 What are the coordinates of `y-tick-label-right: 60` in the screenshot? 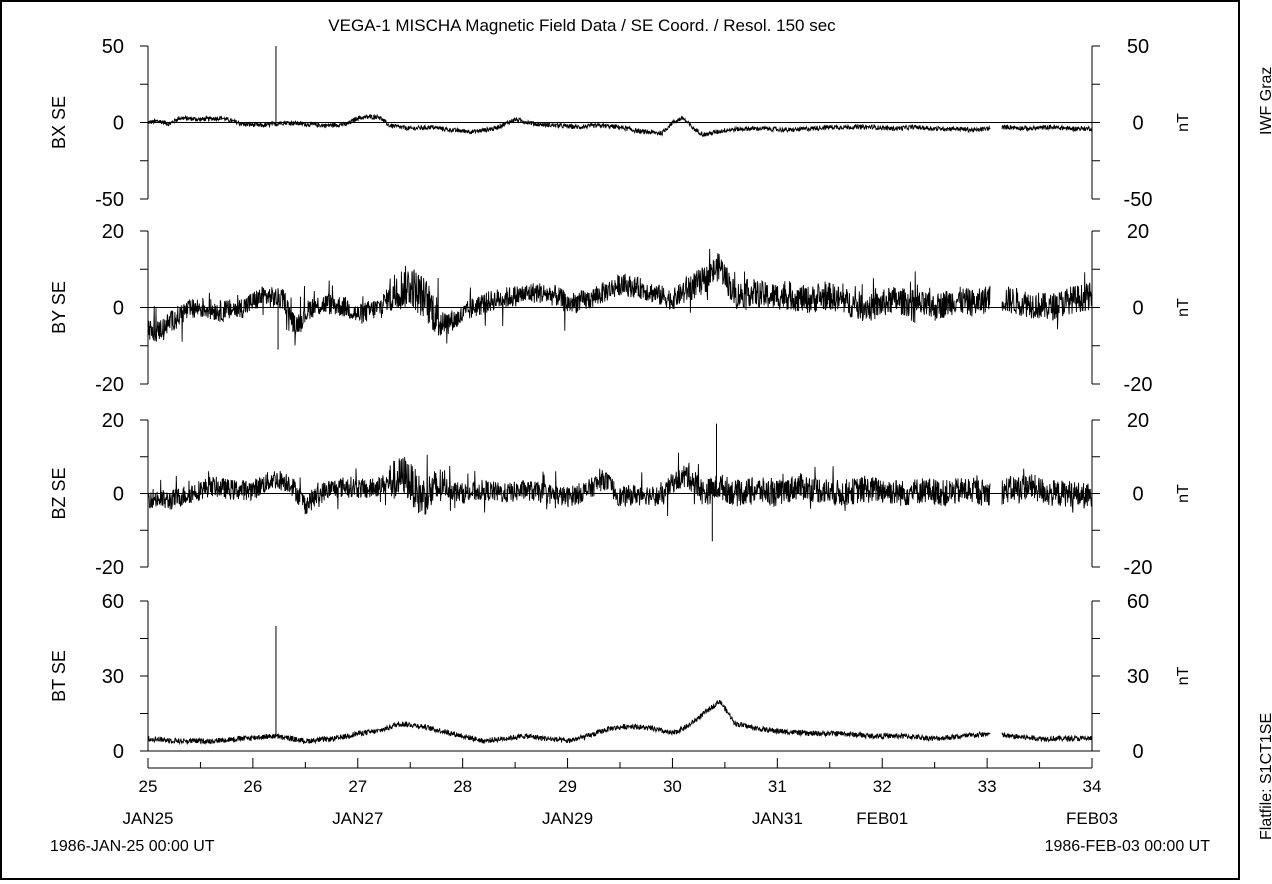 It's located at (1138, 602).